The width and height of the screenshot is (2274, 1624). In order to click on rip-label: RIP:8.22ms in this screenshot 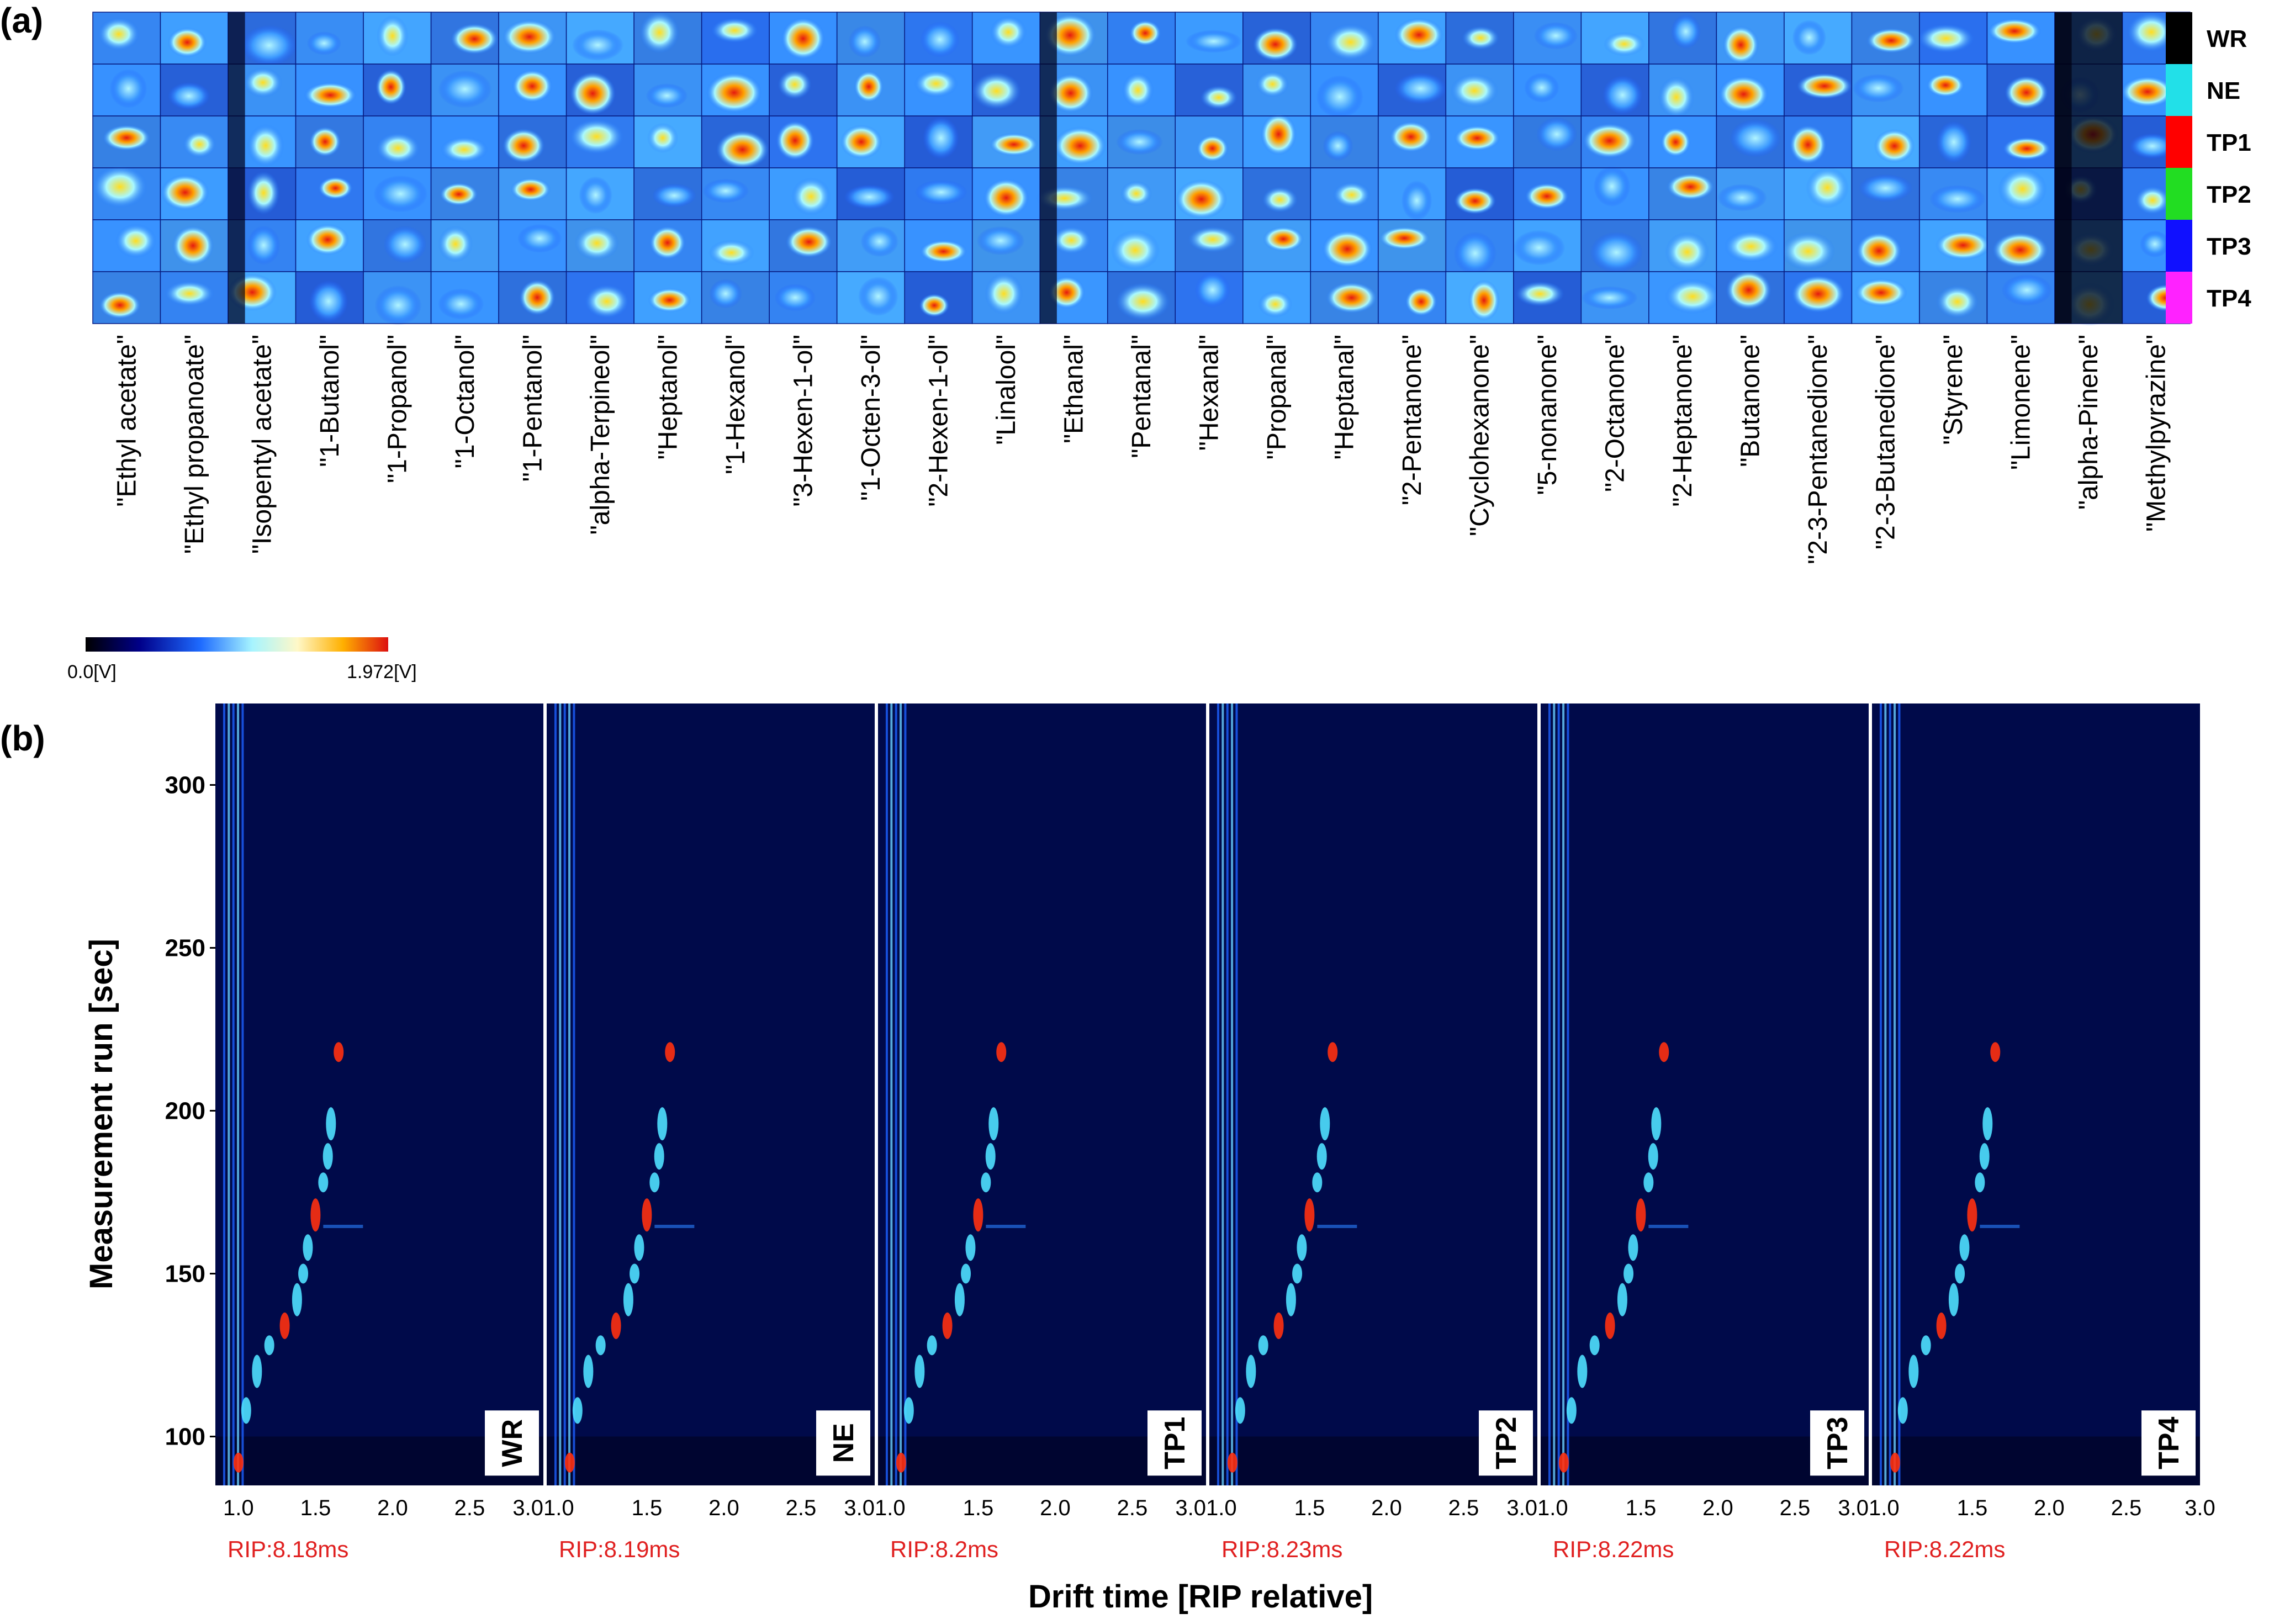, I will do `click(1944, 1549)`.